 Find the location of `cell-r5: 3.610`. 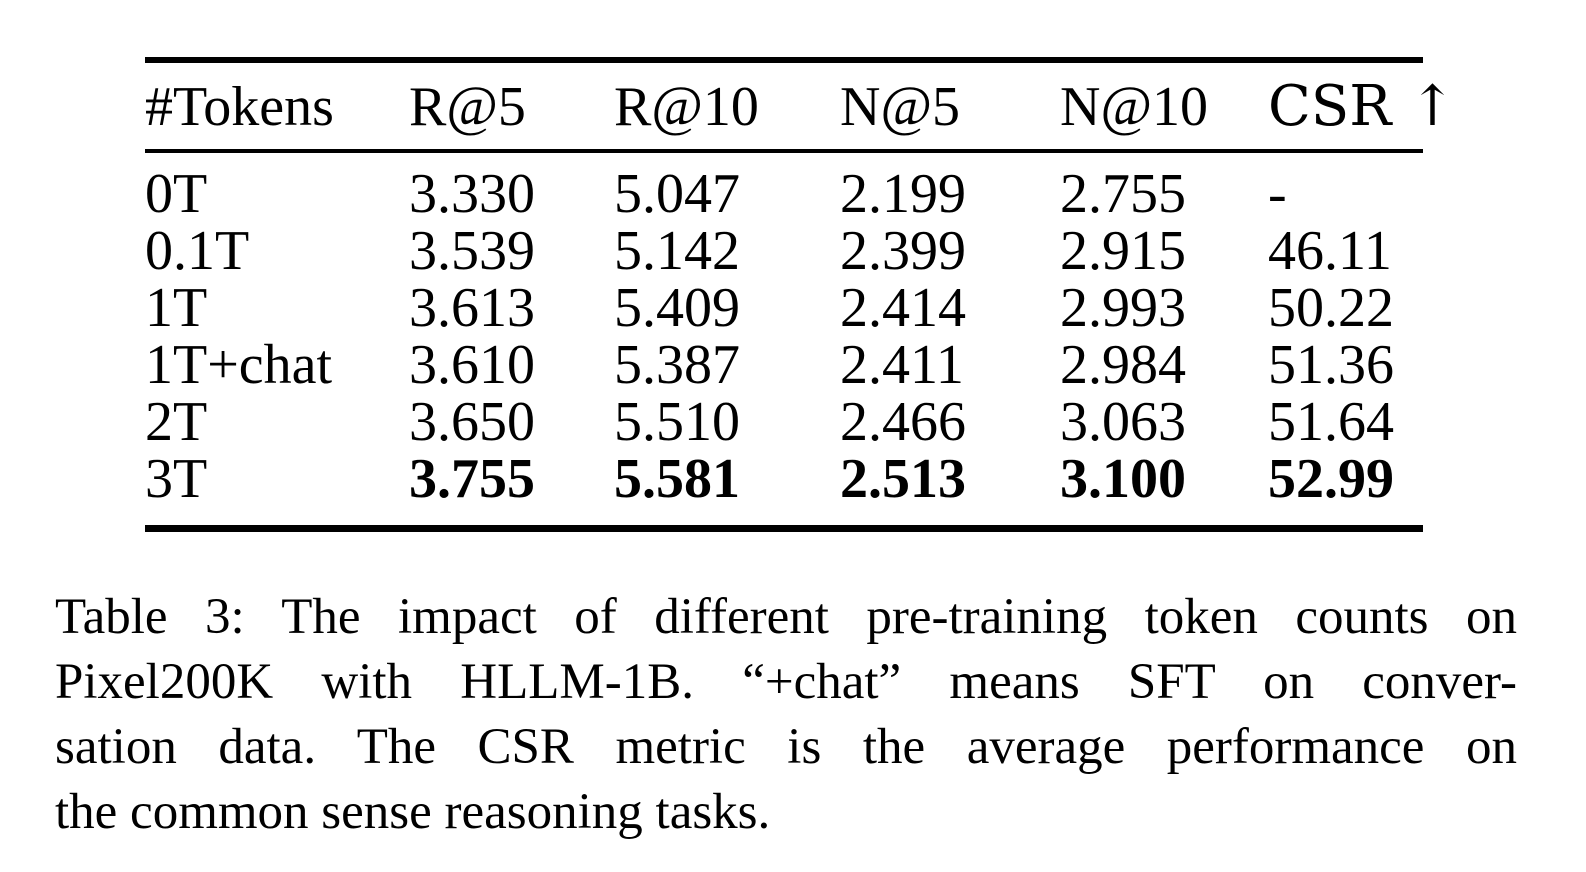

cell-r5: 3.610 is located at coordinates (472, 365).